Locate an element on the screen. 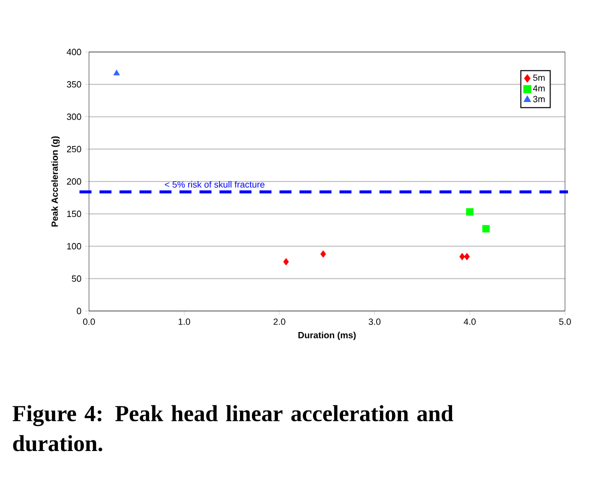 Image resolution: width=598 pixels, height=479 pixels. y-axis-title: Peak Acceleration (g) is located at coordinates (55, 181).